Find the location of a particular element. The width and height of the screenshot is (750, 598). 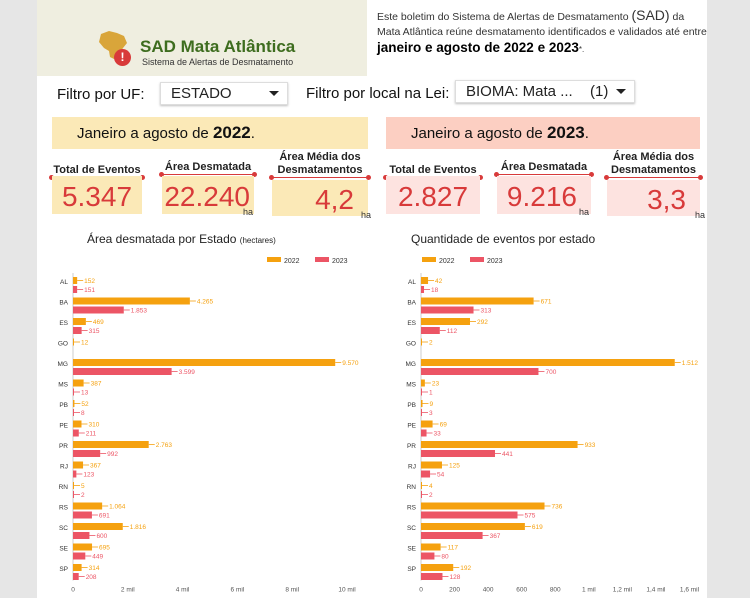

kpi-2022-area-label: Área Desmatada is located at coordinates (208, 169).